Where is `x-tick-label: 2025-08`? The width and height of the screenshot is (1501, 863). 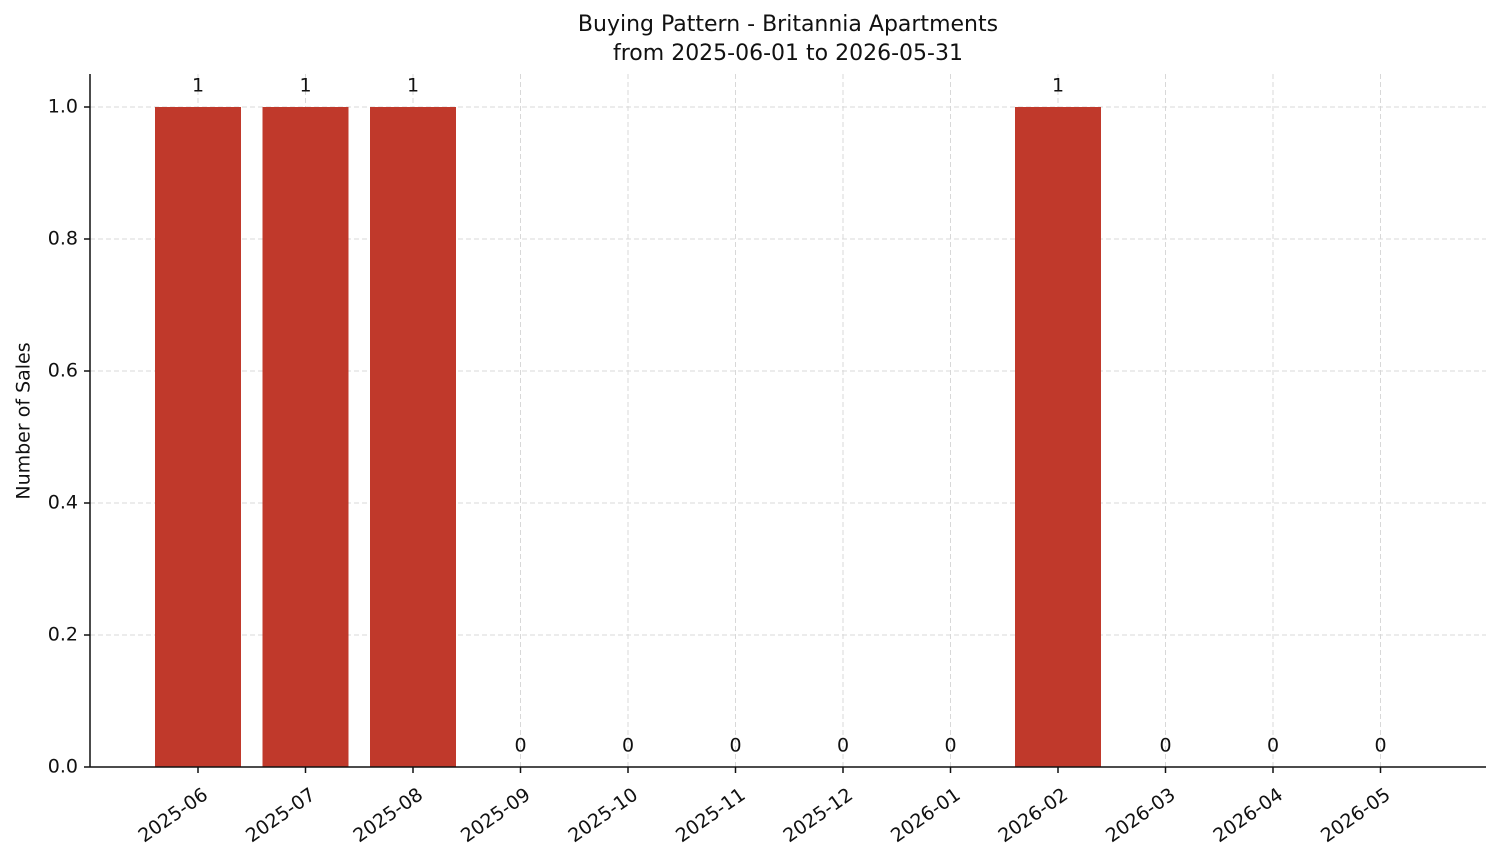 x-tick-label: 2025-08 is located at coordinates (388, 816).